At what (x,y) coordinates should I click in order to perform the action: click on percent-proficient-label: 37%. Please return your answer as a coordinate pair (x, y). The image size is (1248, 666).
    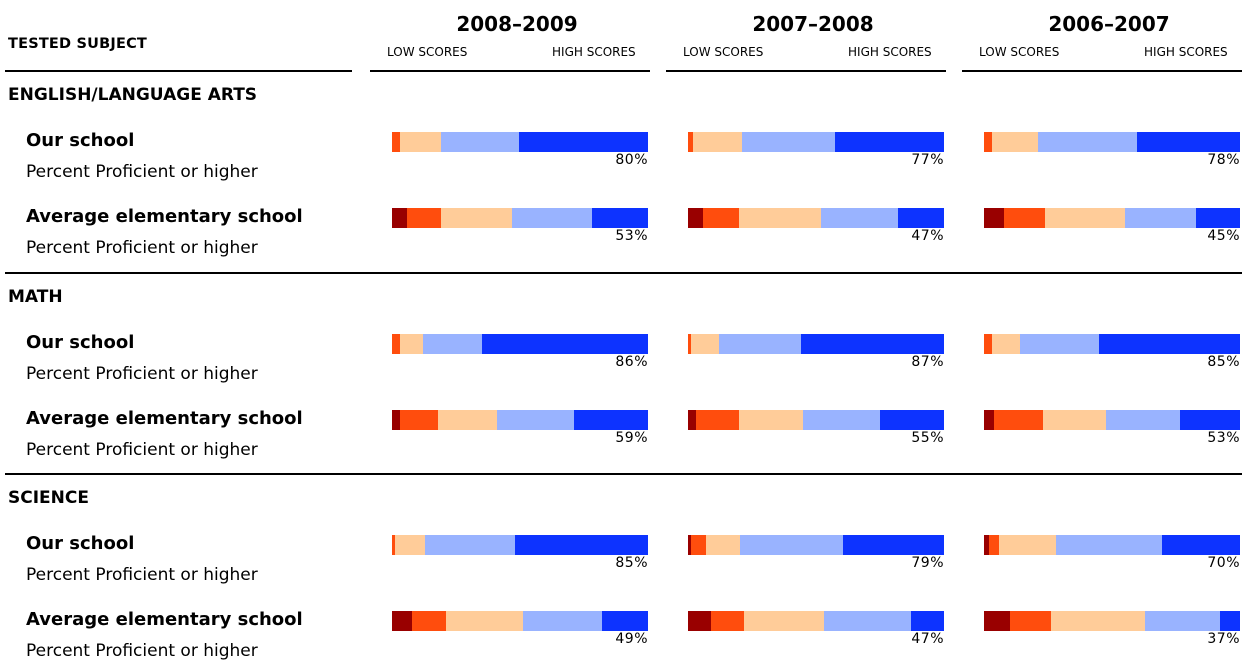
    Looking at the image, I should click on (1223, 639).